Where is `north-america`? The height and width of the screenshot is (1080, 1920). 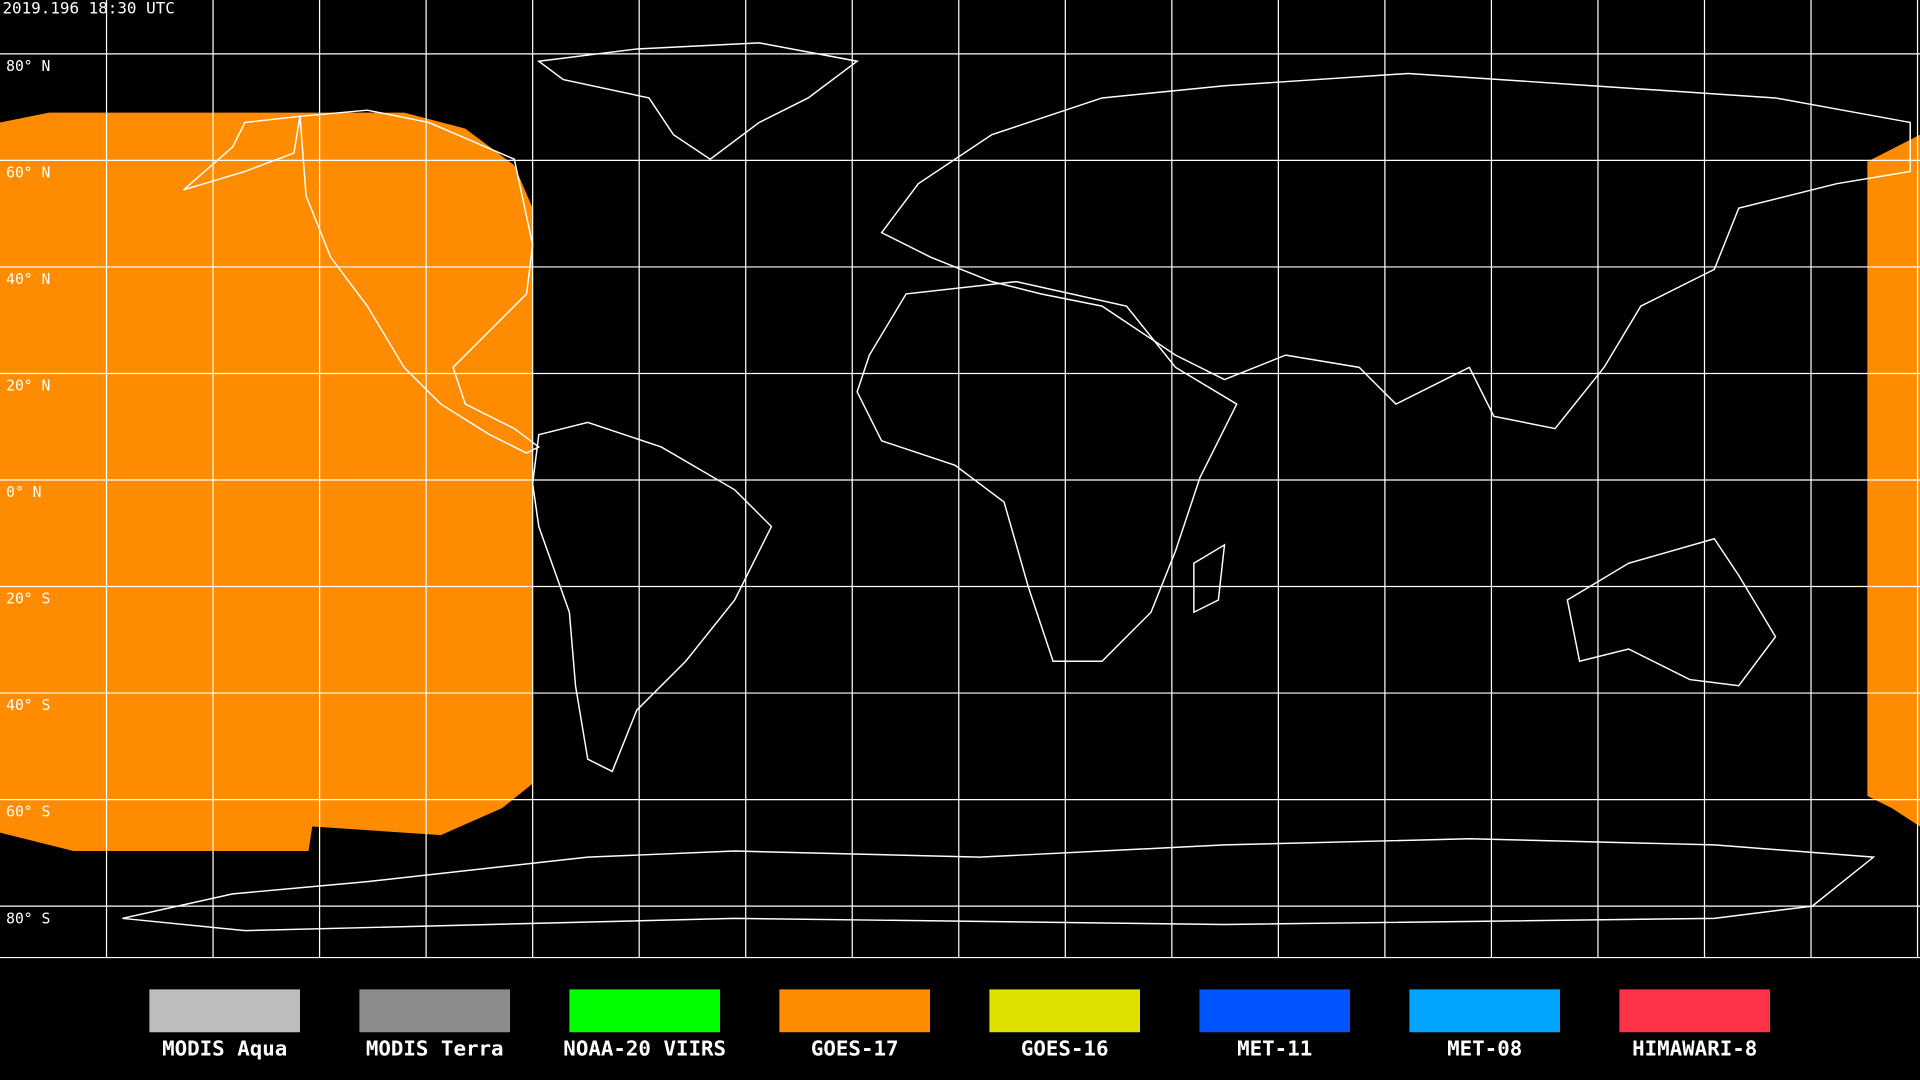
north-america is located at coordinates (362, 281).